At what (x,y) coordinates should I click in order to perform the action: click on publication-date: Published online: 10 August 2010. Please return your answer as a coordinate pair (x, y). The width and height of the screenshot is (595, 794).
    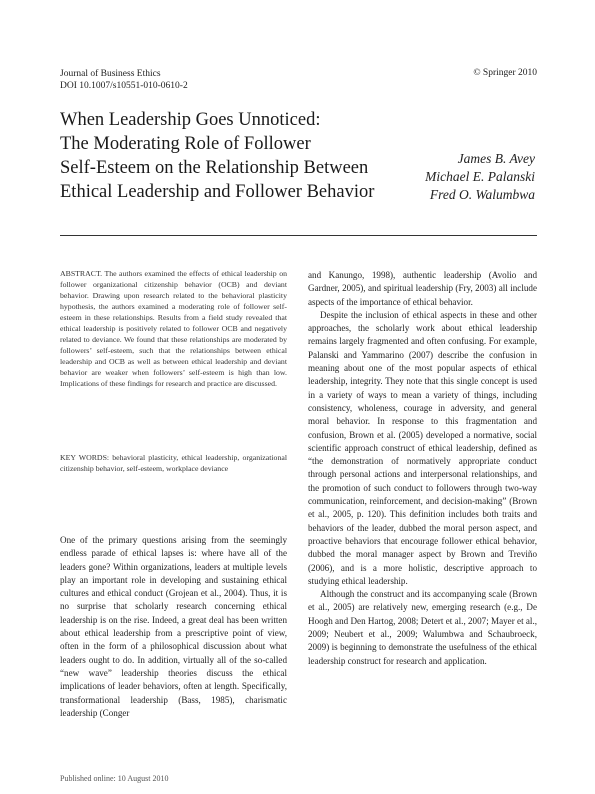
    Looking at the image, I should click on (114, 778).